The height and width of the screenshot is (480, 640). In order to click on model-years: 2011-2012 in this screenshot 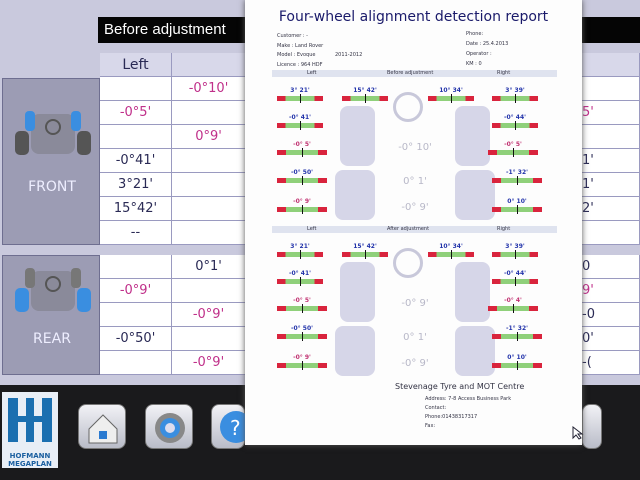, I will do `click(349, 55)`.